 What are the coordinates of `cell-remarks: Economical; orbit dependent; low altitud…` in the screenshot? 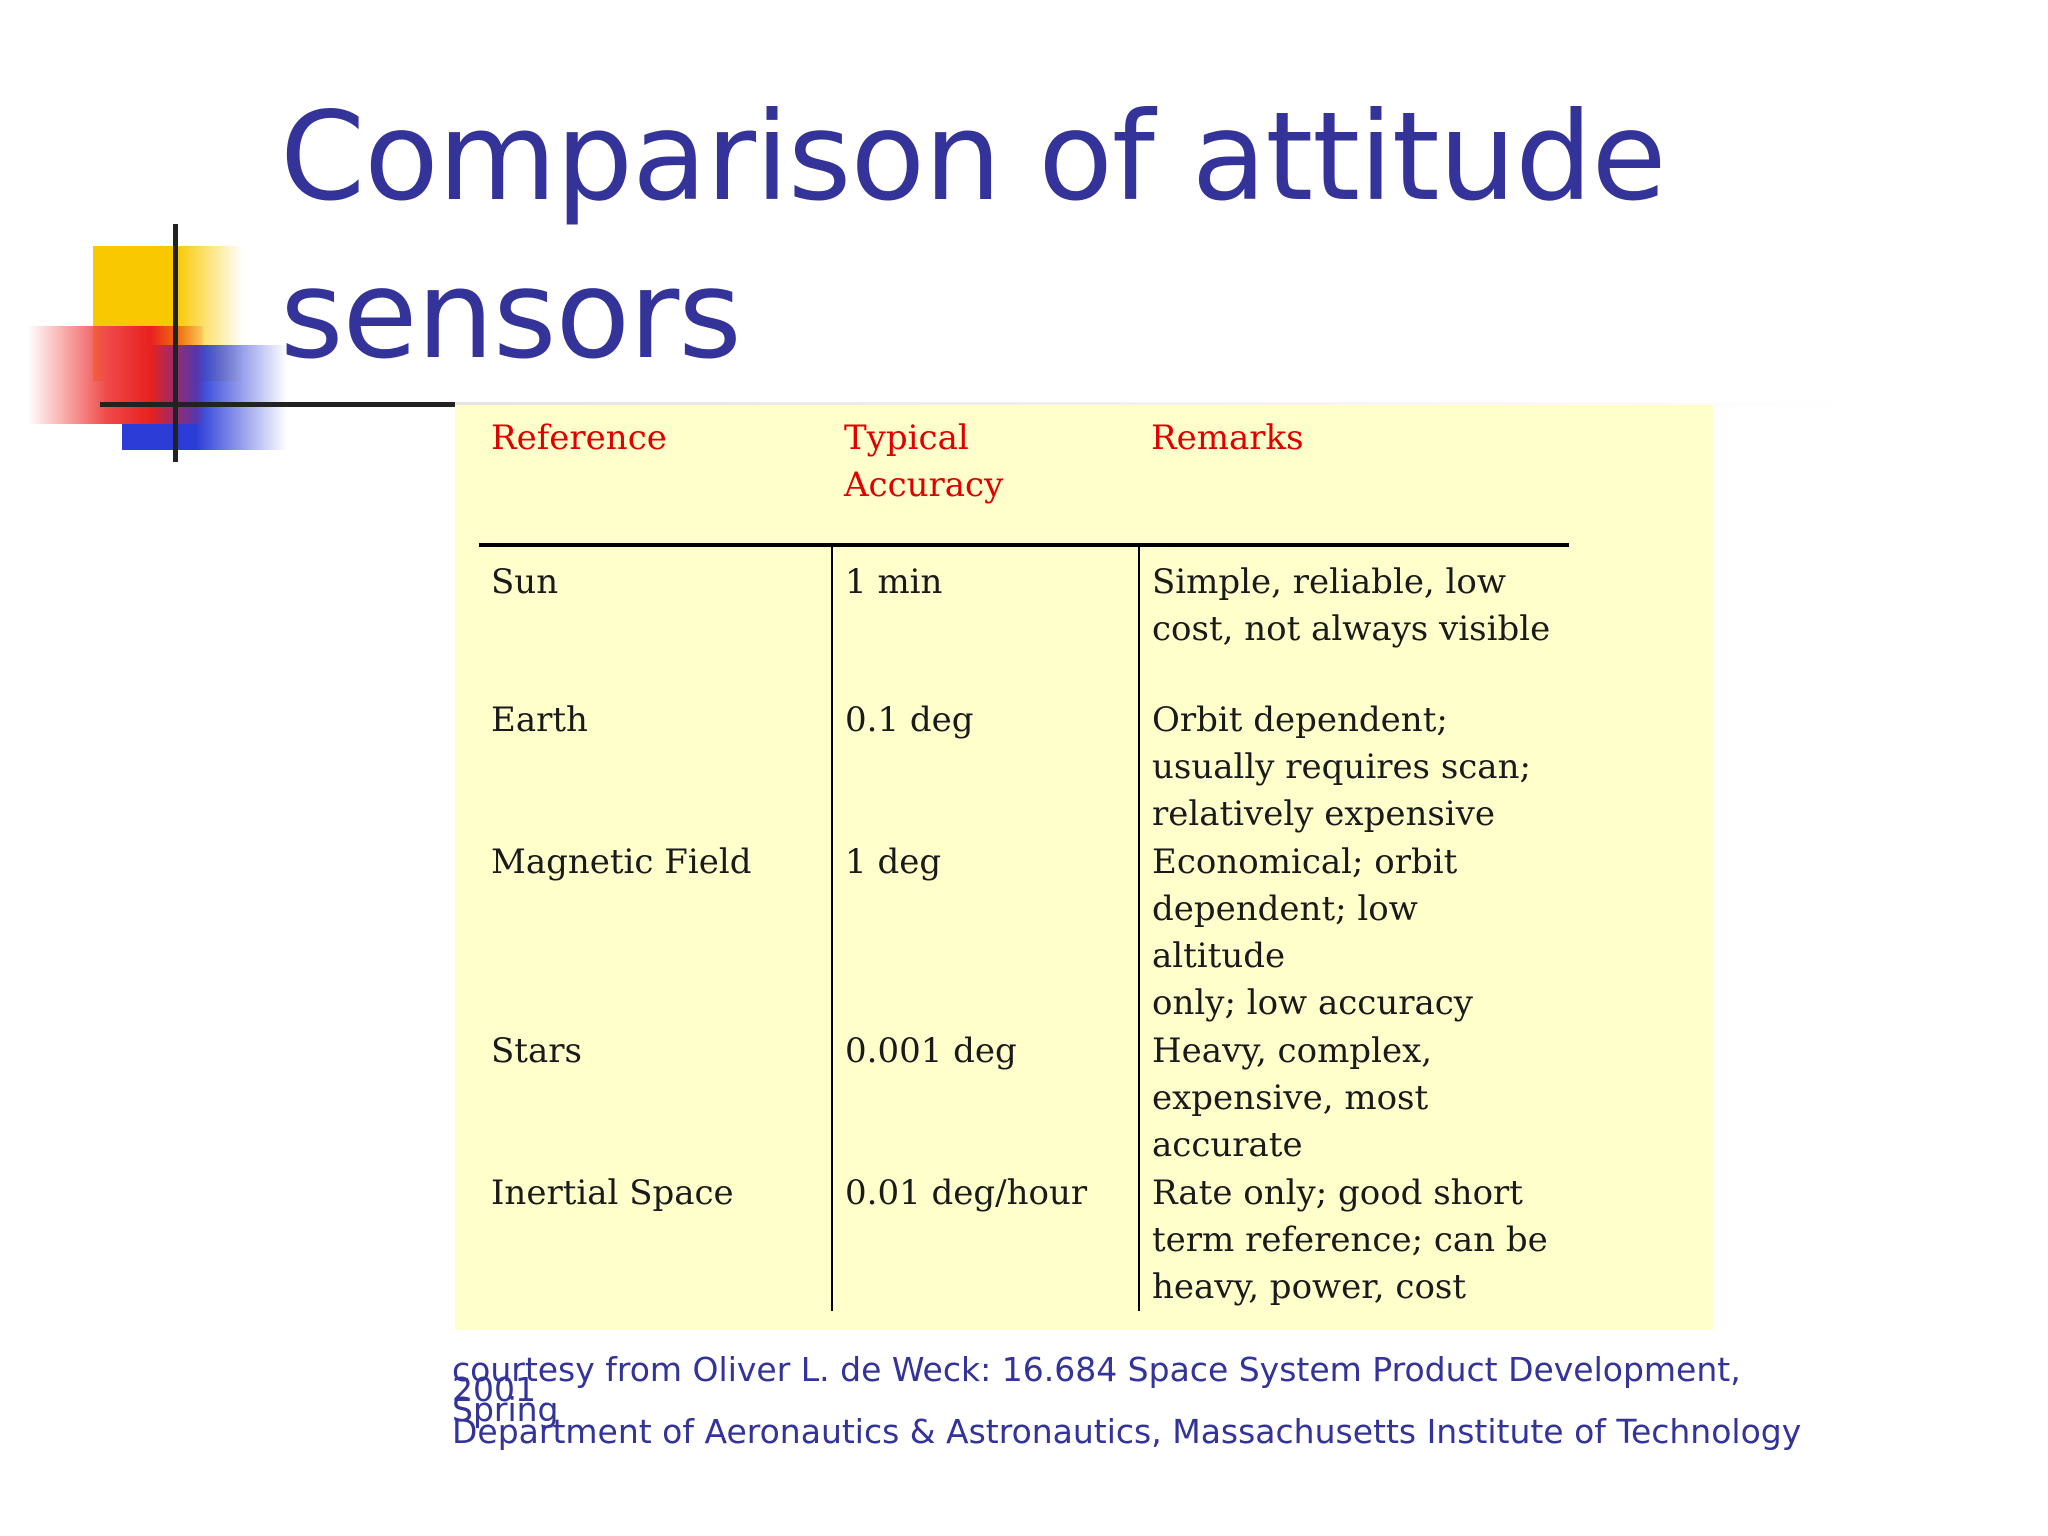 It's located at (1353, 933).